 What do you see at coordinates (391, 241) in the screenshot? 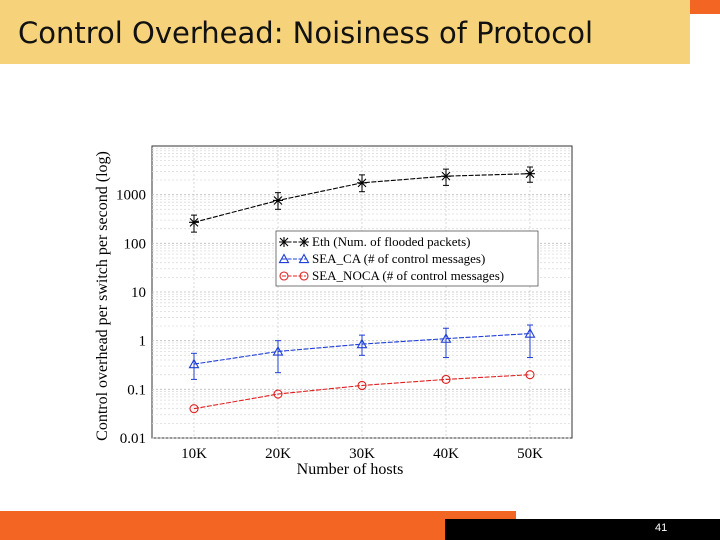
I see `legend-entry: Eth (Num. of flooded packets)` at bounding box center [391, 241].